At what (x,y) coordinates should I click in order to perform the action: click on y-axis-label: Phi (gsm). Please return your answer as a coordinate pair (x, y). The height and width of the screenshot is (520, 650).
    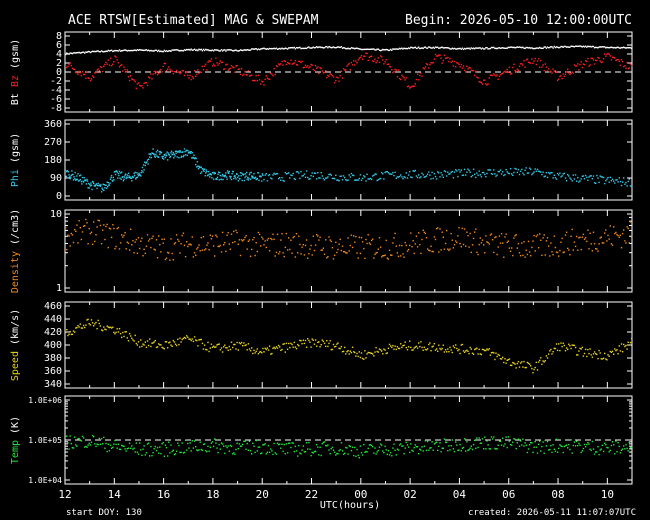
    Looking at the image, I should click on (15, 160).